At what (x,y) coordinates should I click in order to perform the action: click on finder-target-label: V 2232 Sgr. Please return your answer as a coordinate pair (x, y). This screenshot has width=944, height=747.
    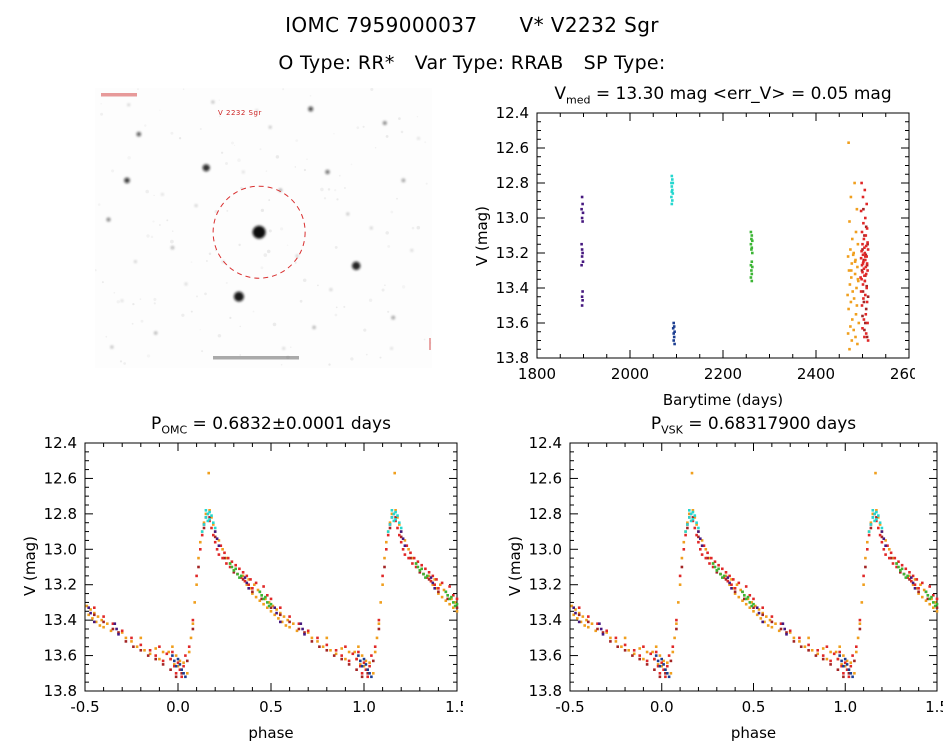
    Looking at the image, I should click on (240, 113).